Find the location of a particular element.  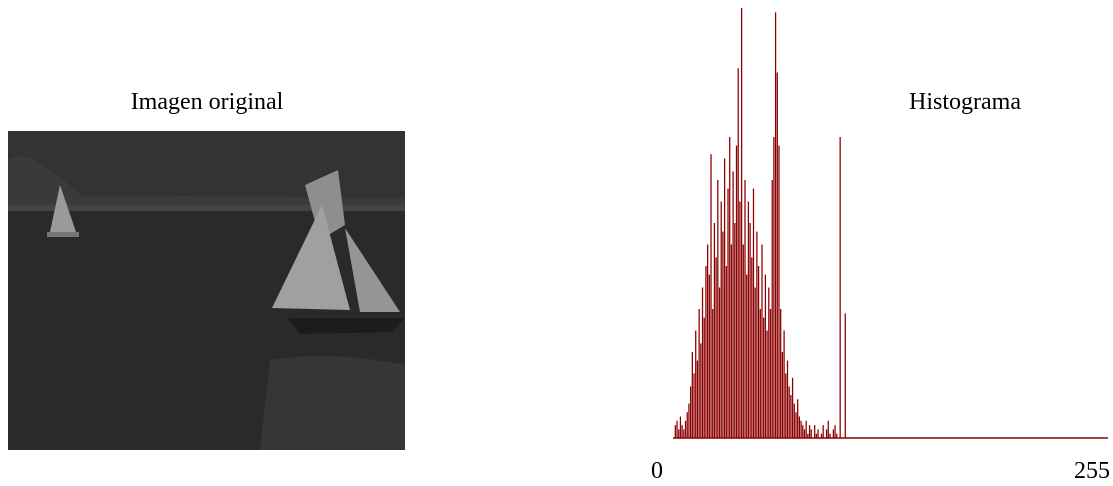

chart-title: Histograma is located at coordinates (965, 102).